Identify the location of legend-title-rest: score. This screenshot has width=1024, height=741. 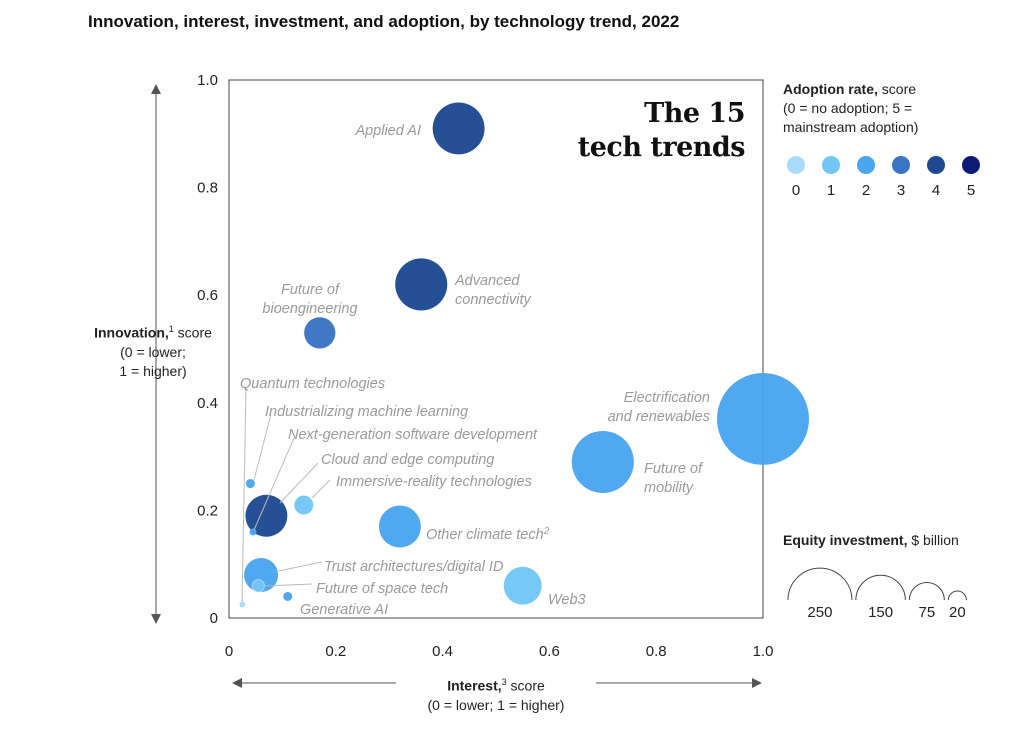
(897, 89).